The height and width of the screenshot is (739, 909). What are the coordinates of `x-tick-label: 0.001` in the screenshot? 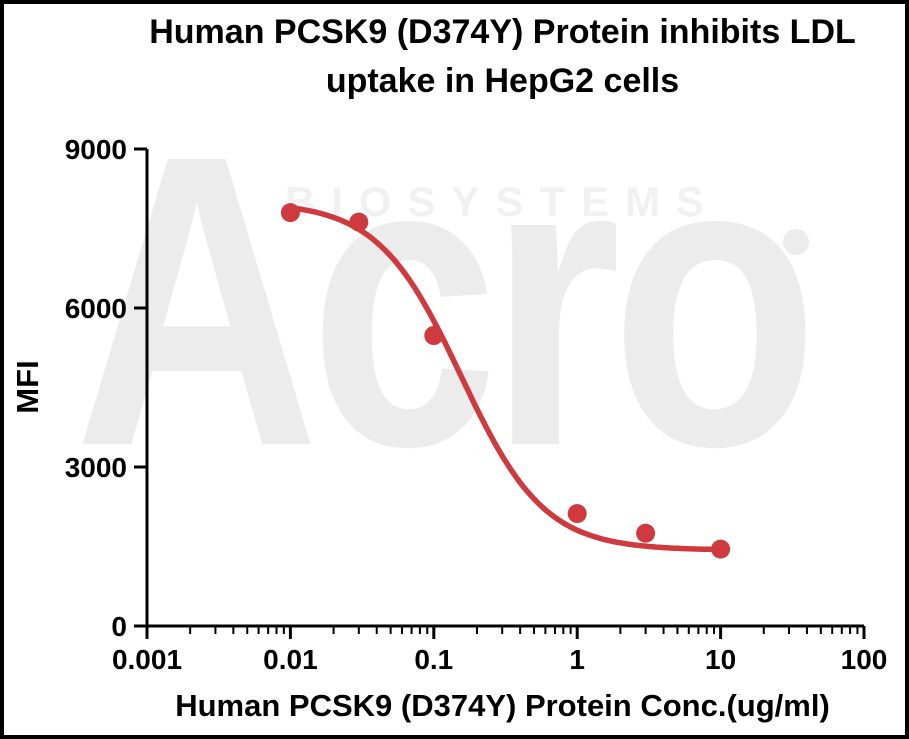 It's located at (147, 659).